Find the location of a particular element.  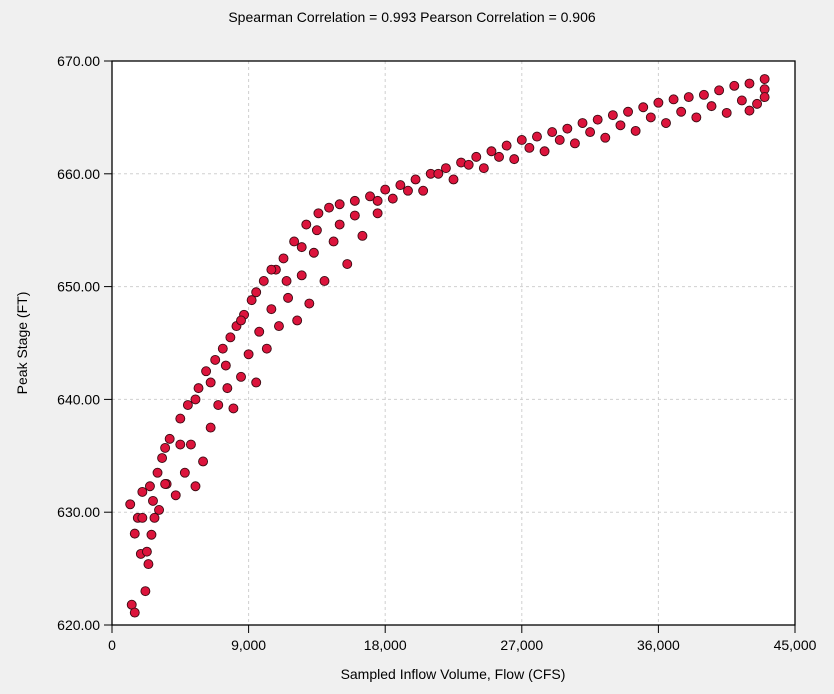

x-tick-label: 9,000 is located at coordinates (248, 645).